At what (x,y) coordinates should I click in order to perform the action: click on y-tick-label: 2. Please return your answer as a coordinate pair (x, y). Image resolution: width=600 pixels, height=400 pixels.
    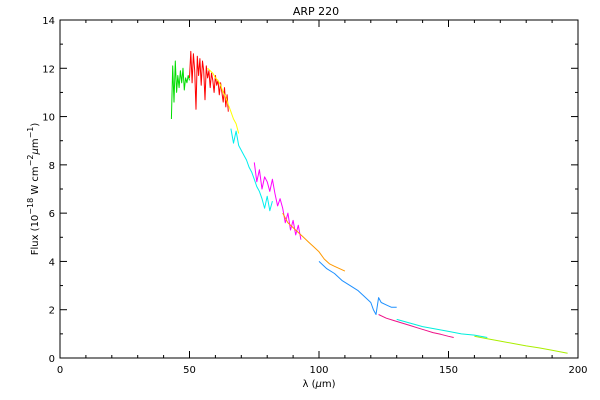
    Looking at the image, I should click on (52, 311).